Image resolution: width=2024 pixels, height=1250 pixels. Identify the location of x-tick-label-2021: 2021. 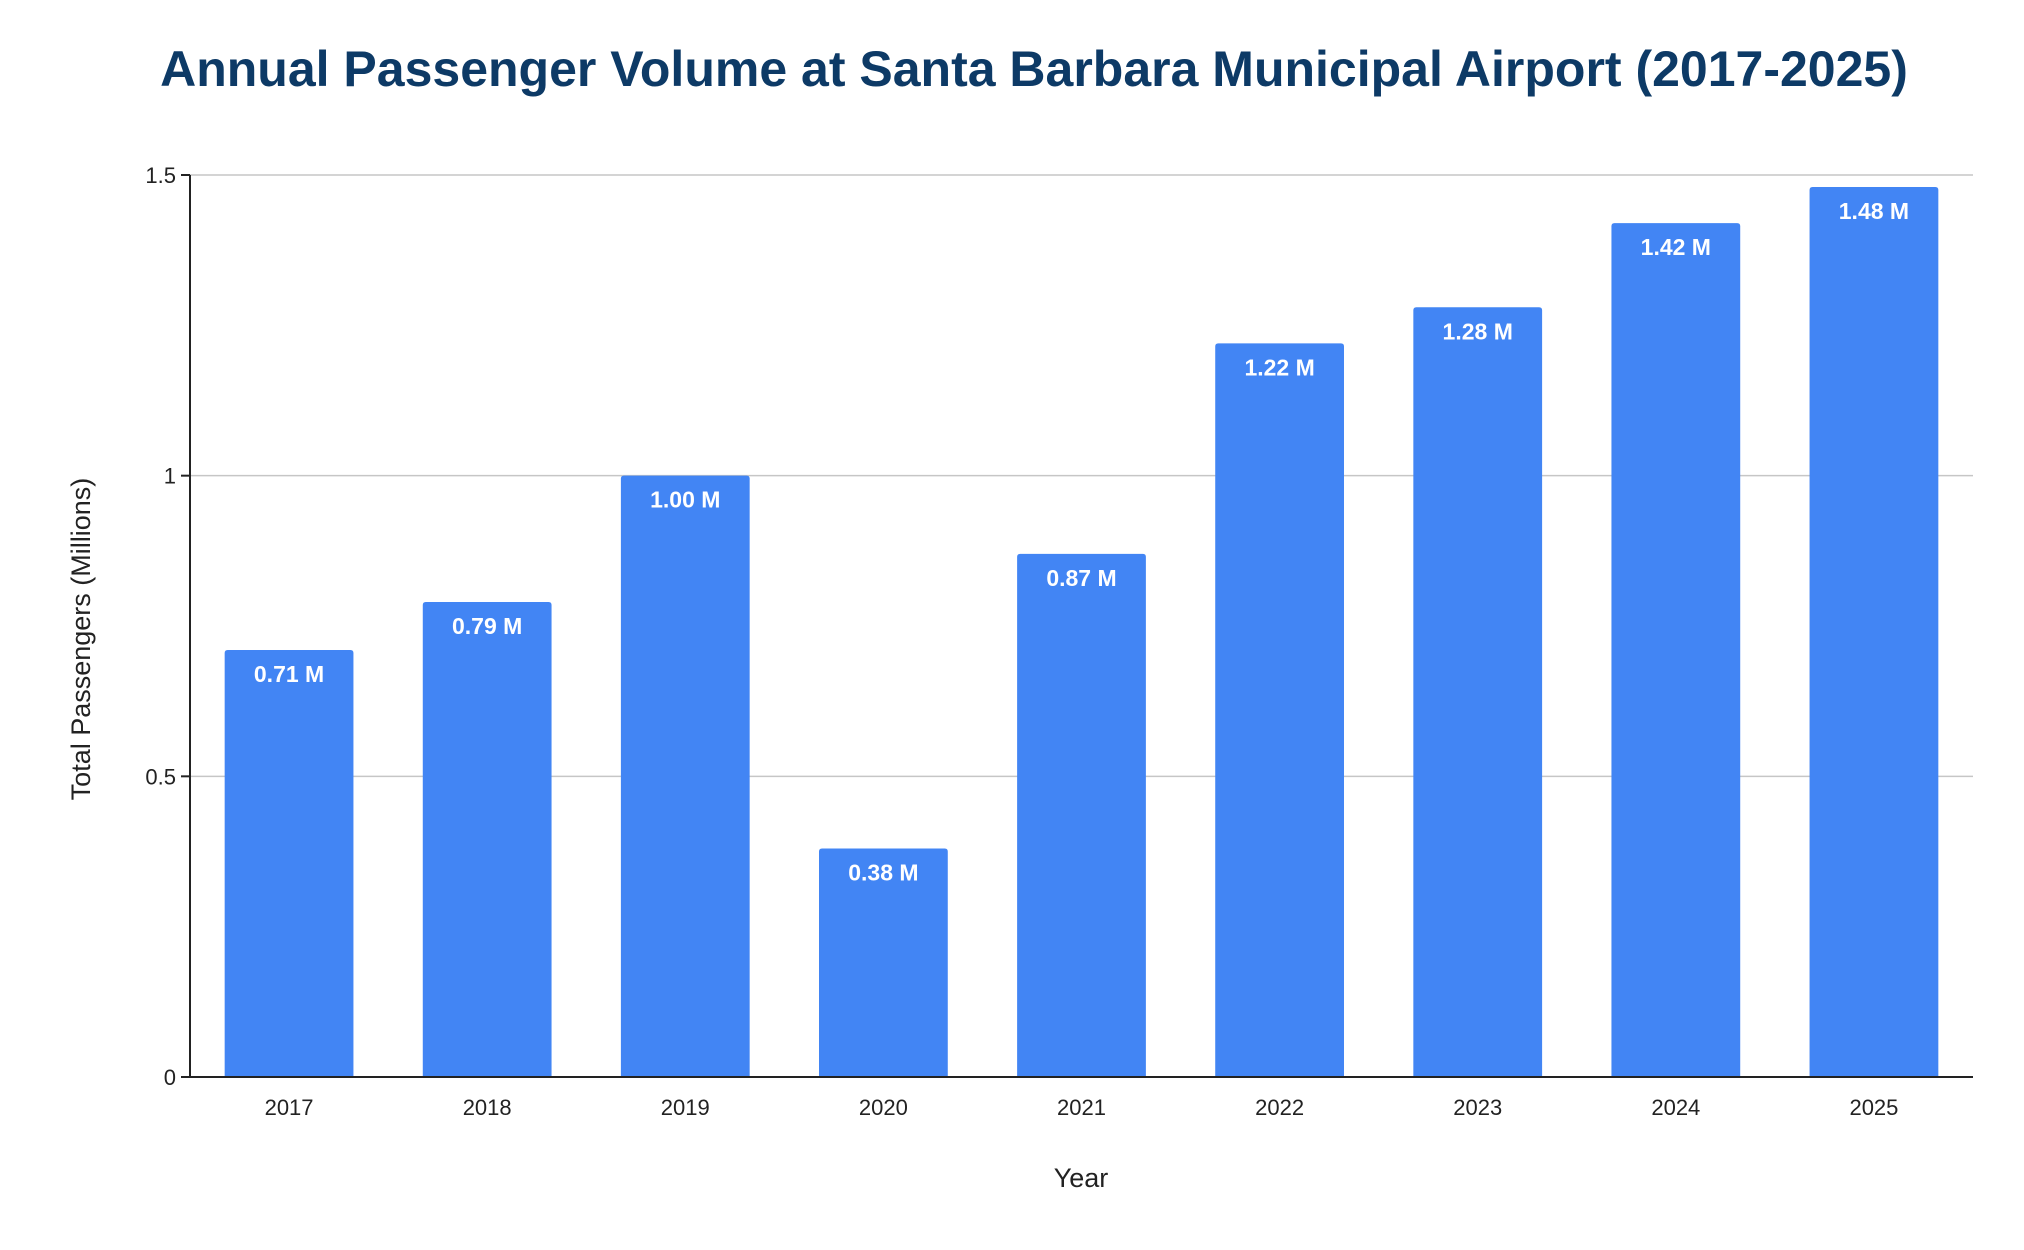
(1081, 1107).